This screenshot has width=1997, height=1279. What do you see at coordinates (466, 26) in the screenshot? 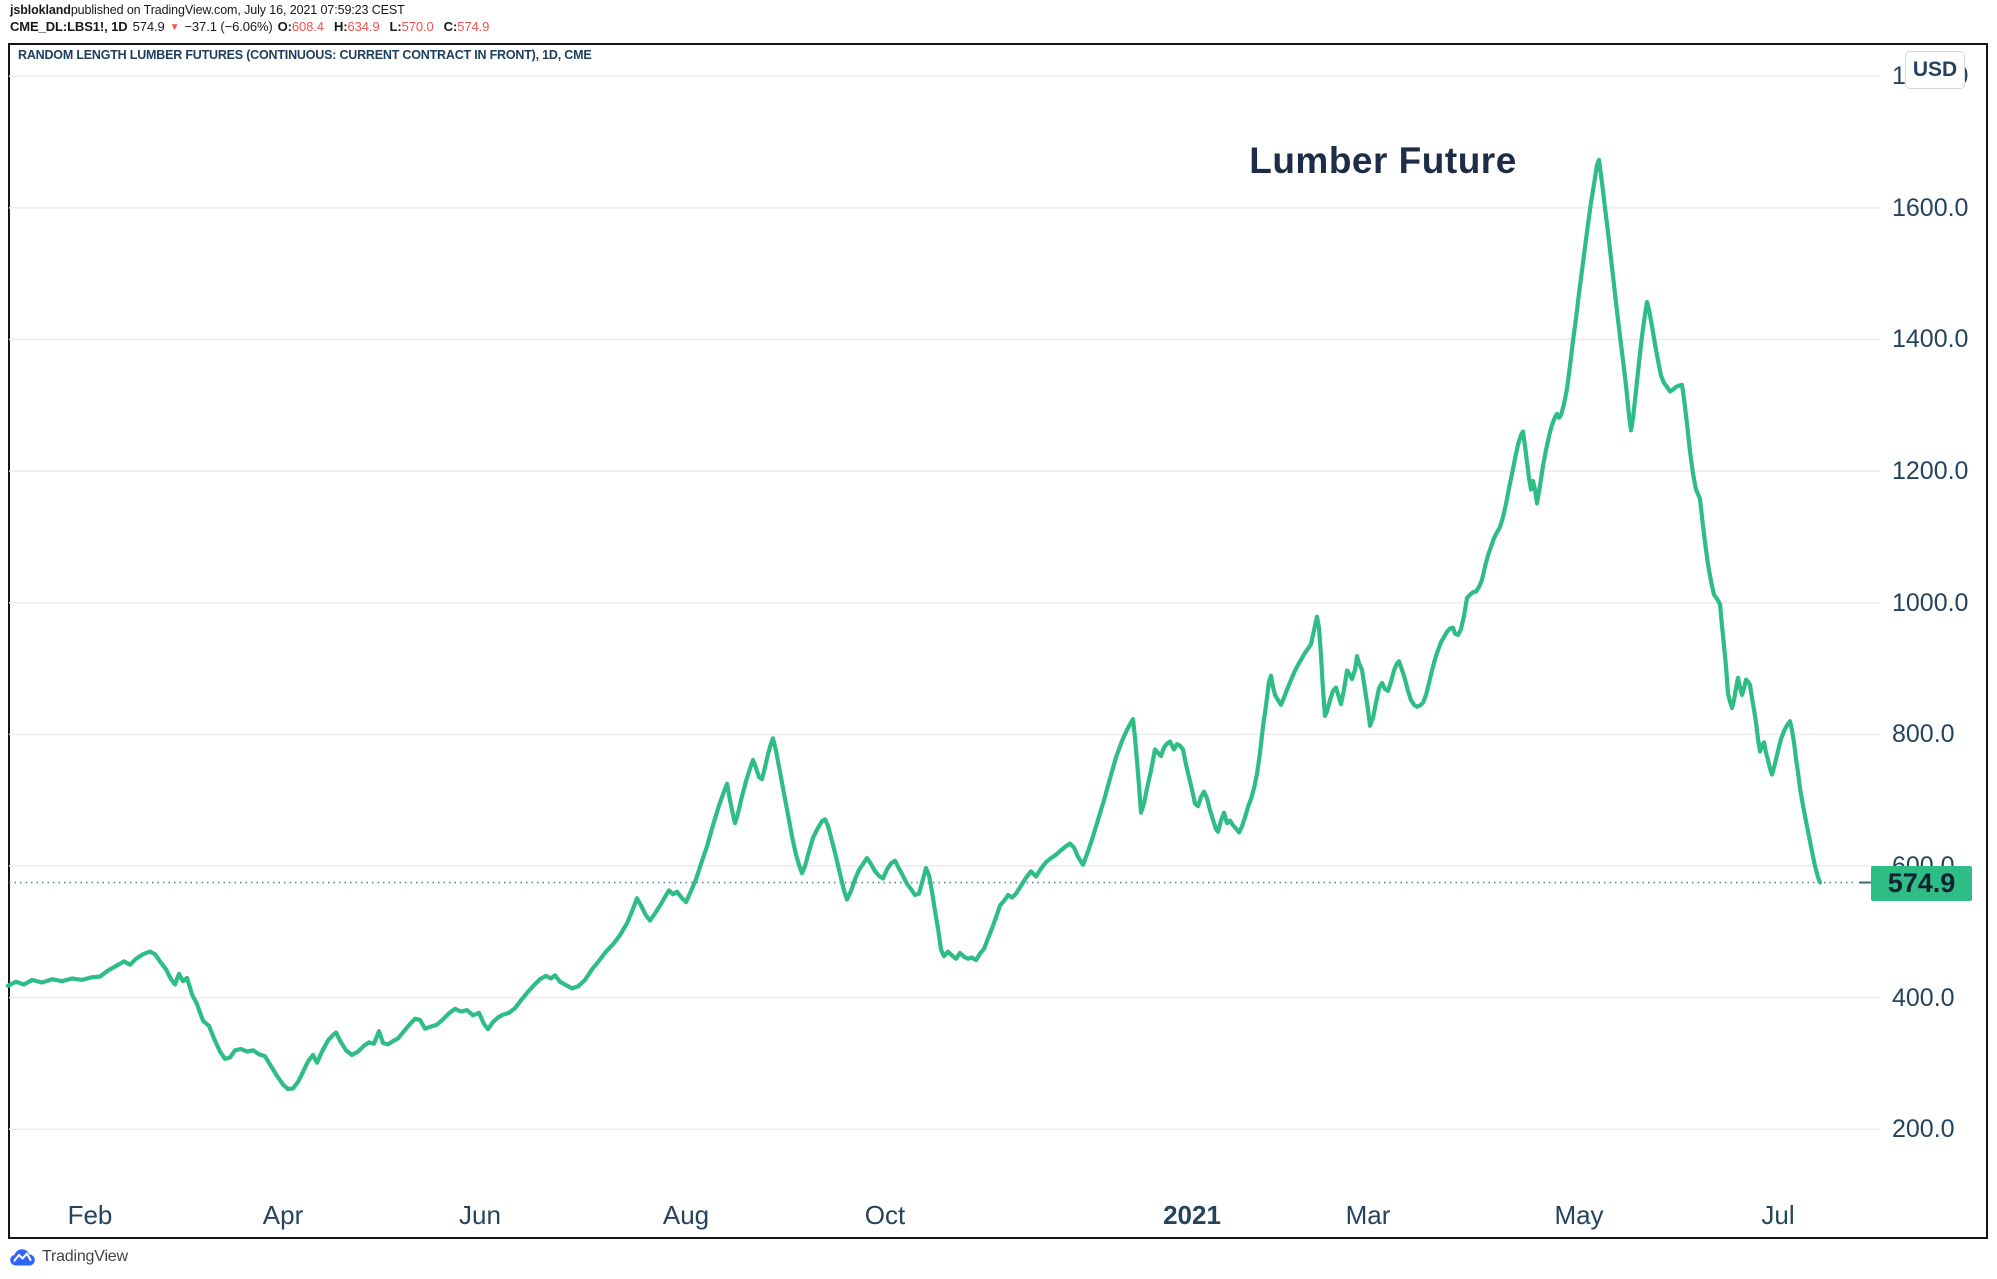
I see `close-value: C:574.9` at bounding box center [466, 26].